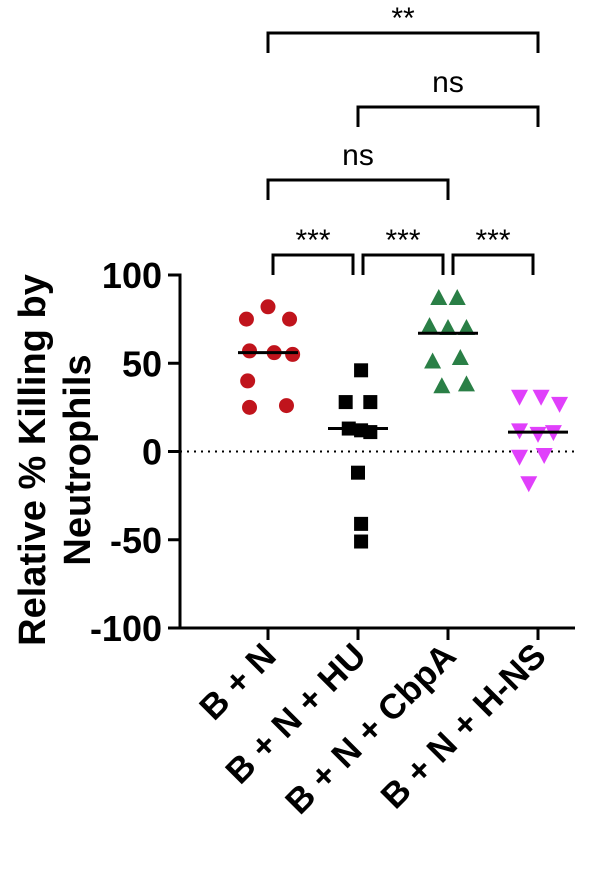  Describe the element at coordinates (142, 363) in the screenshot. I see `y-tick-label: 50` at that location.